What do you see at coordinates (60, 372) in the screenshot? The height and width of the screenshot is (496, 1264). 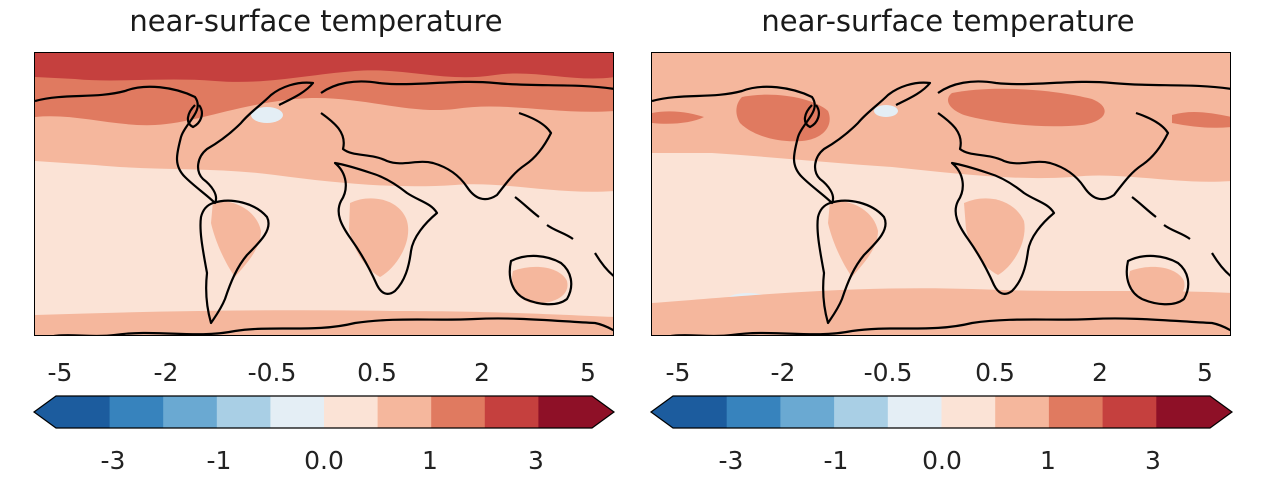 I see `left-colorbar-top-tick: -5` at bounding box center [60, 372].